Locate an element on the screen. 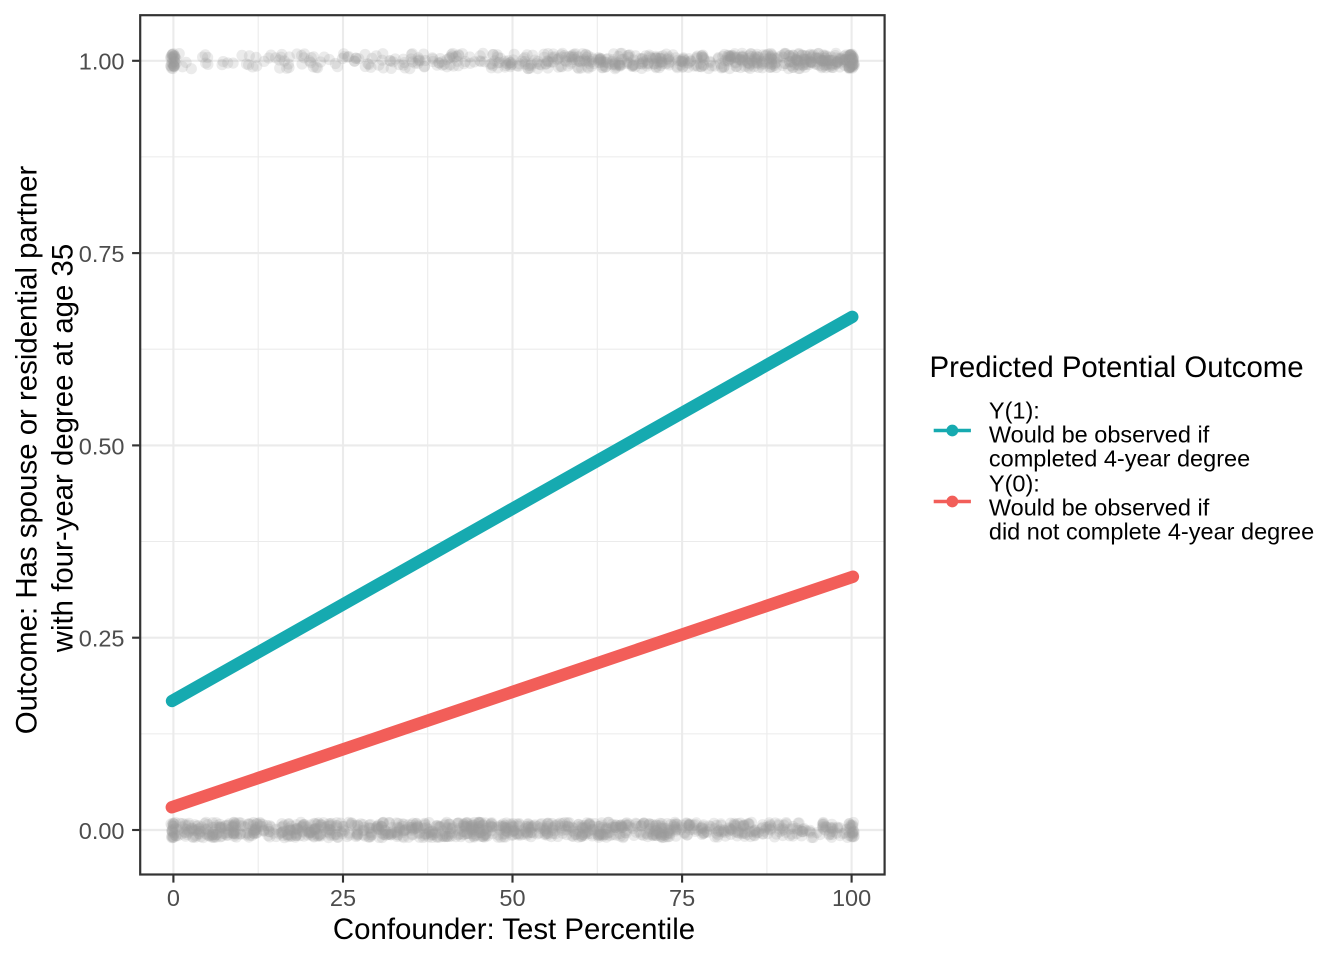  svg-text: Y(1): is located at coordinates (1014, 411).